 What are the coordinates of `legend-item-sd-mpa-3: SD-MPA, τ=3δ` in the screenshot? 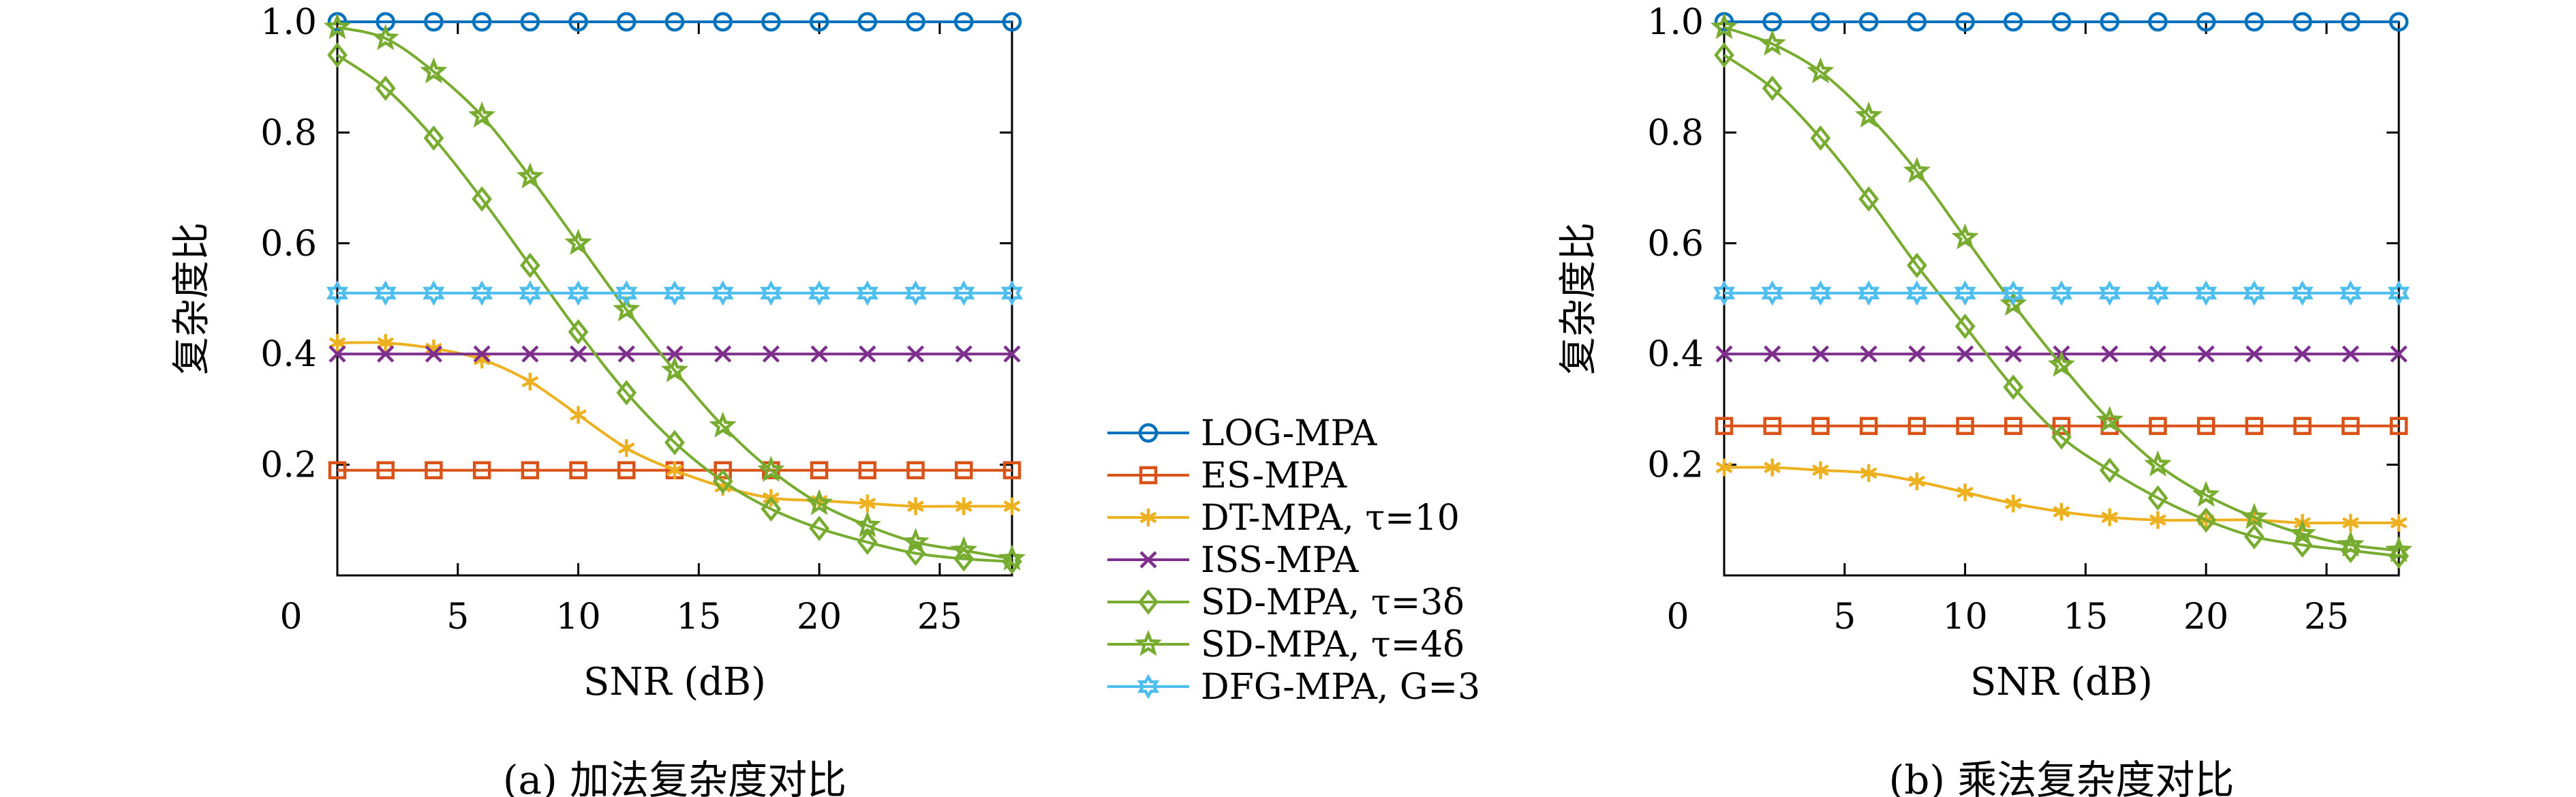 It's located at (1286, 602).